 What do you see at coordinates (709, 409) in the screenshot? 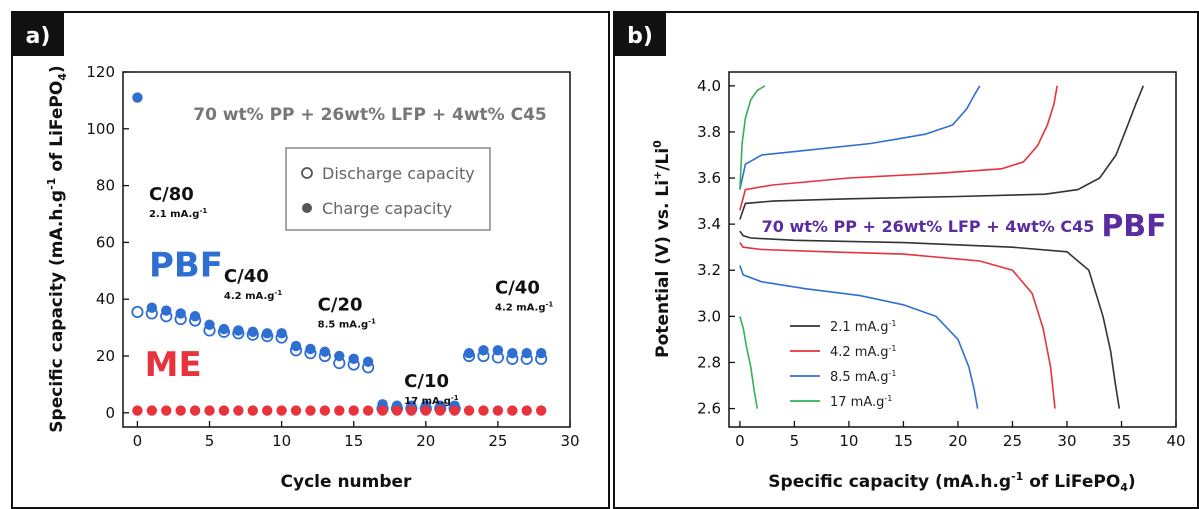
I see `y-tick-label: 2.6` at bounding box center [709, 409].